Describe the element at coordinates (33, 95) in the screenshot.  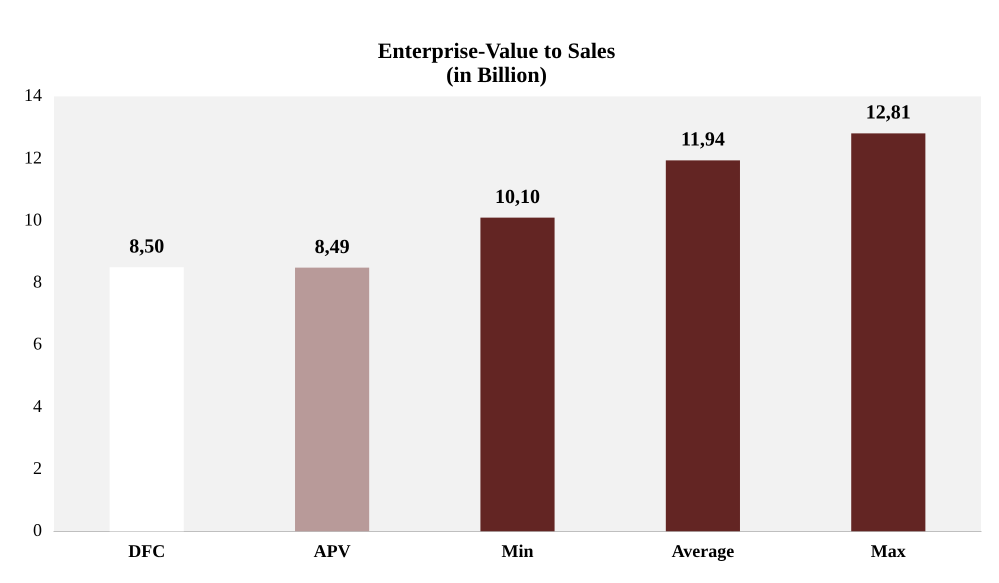
I see `y-tick-label: 14` at that location.